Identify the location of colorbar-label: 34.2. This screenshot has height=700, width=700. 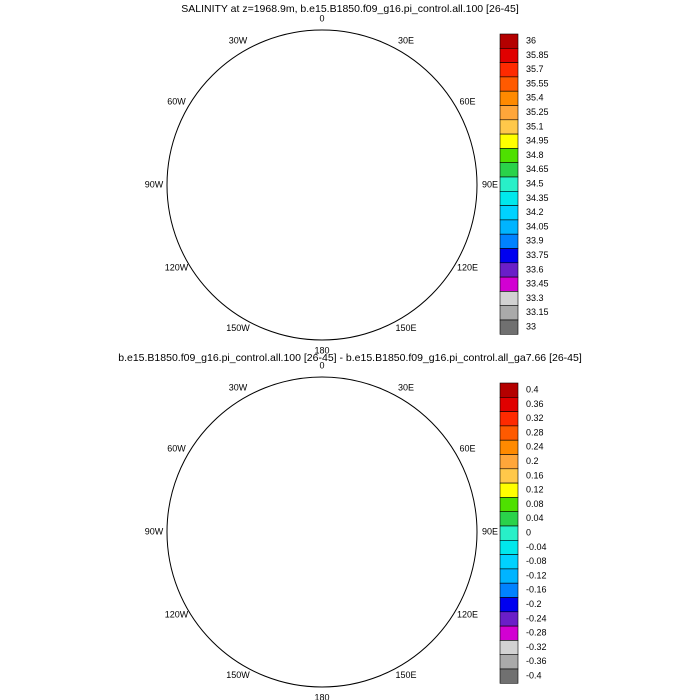
(535, 212).